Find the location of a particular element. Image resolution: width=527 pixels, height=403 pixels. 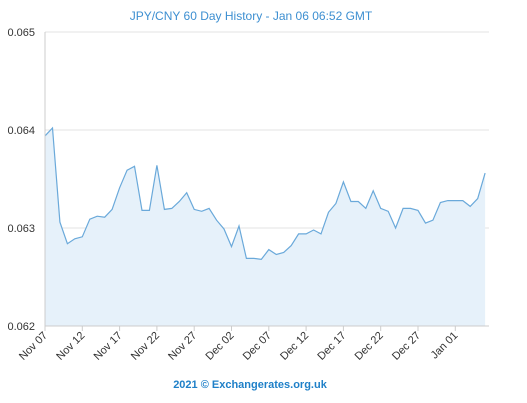

x-tick-label: Dec 17 is located at coordinates (331, 346).